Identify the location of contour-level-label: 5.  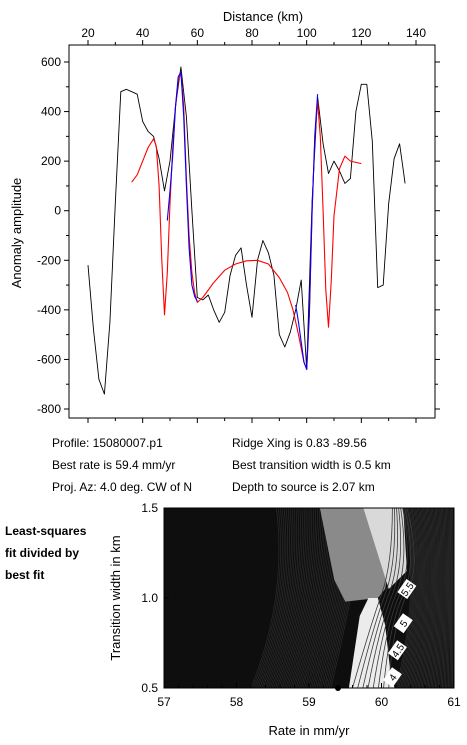
(404, 623).